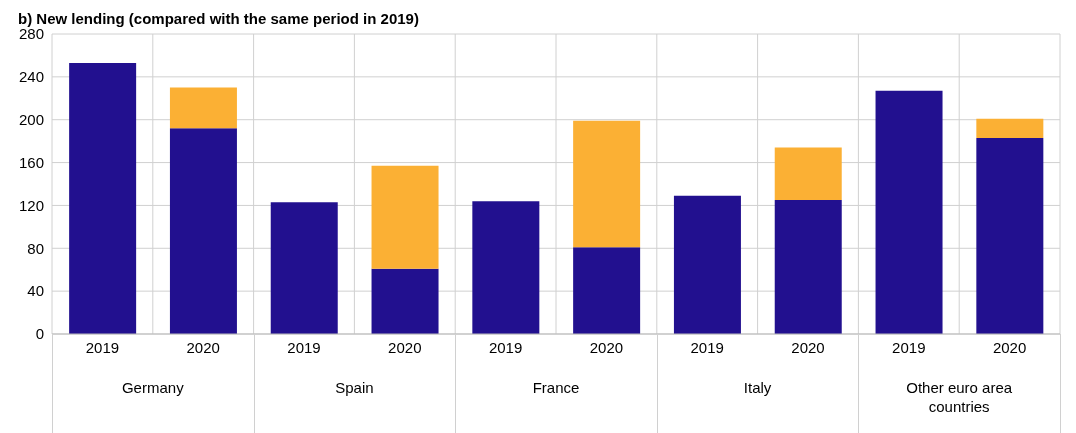 The width and height of the screenshot is (1076, 433). What do you see at coordinates (556, 387) in the screenshot?
I see `text: France` at bounding box center [556, 387].